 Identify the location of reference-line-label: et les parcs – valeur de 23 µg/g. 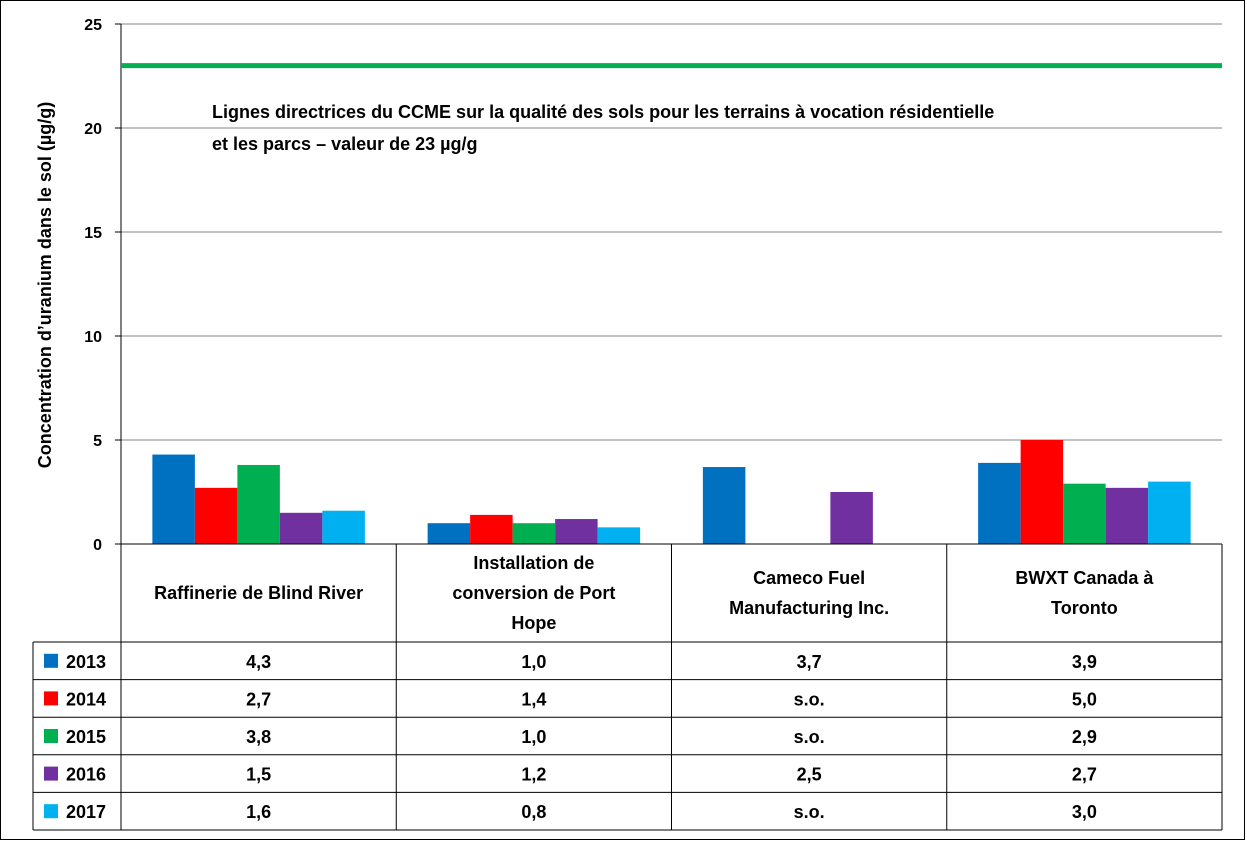
(345, 144).